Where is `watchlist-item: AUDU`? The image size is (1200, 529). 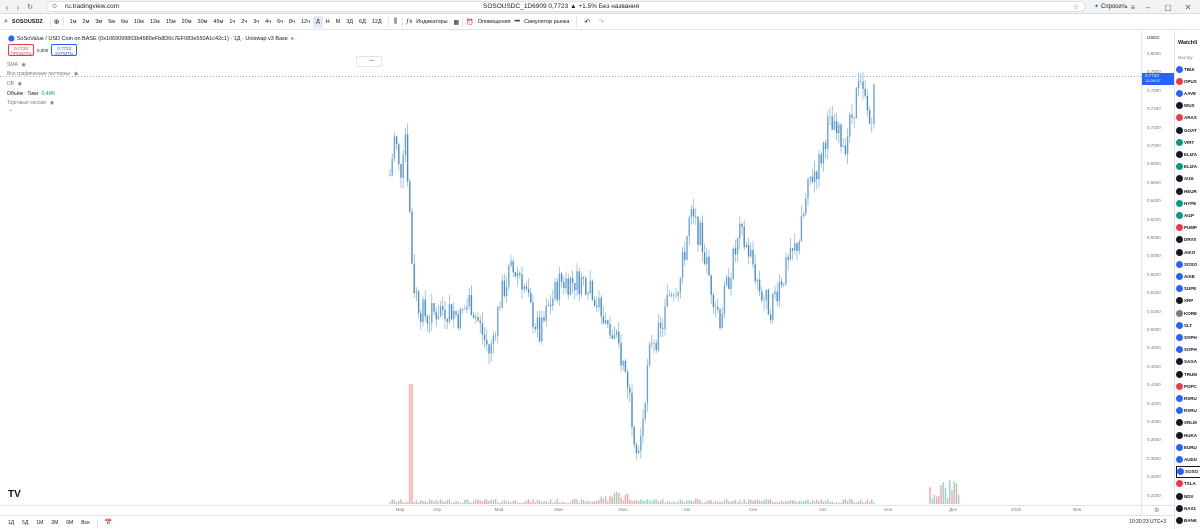 watchlist-item: AUDU is located at coordinates (1188, 459).